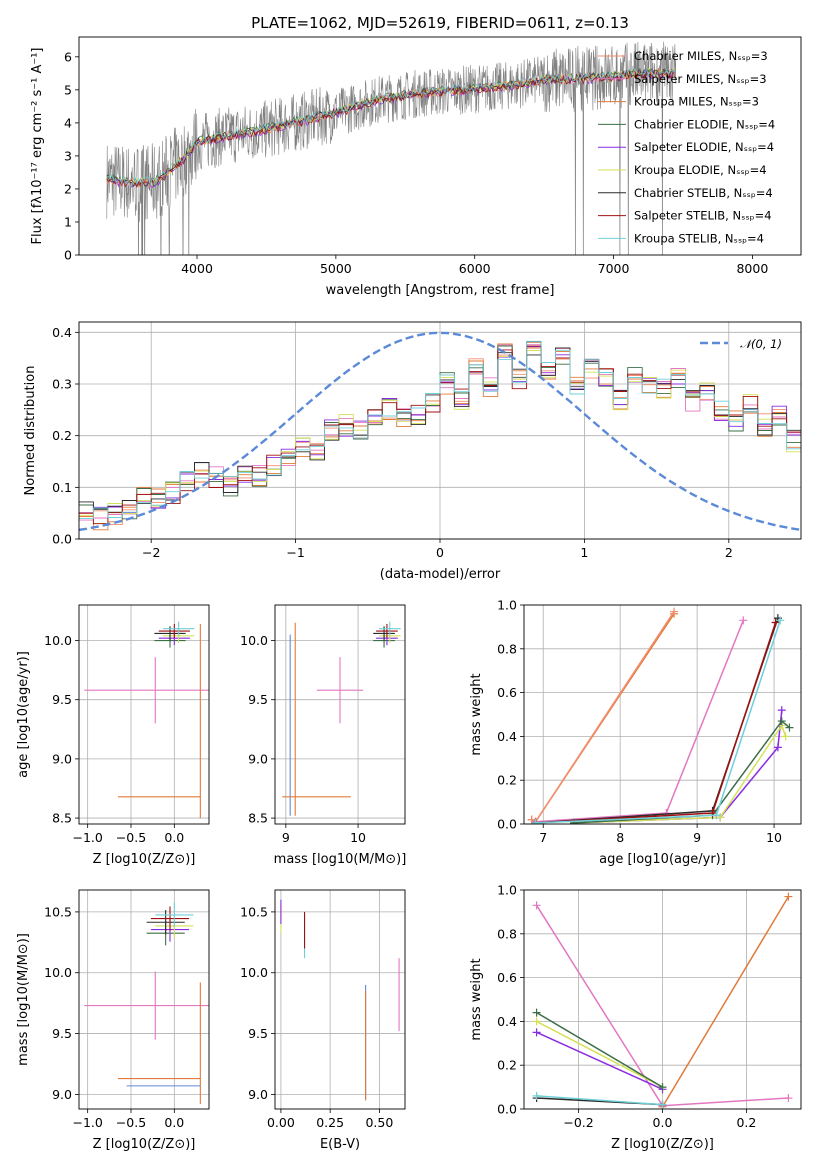  I want to click on y-tick-label: 6, so click(68, 56).